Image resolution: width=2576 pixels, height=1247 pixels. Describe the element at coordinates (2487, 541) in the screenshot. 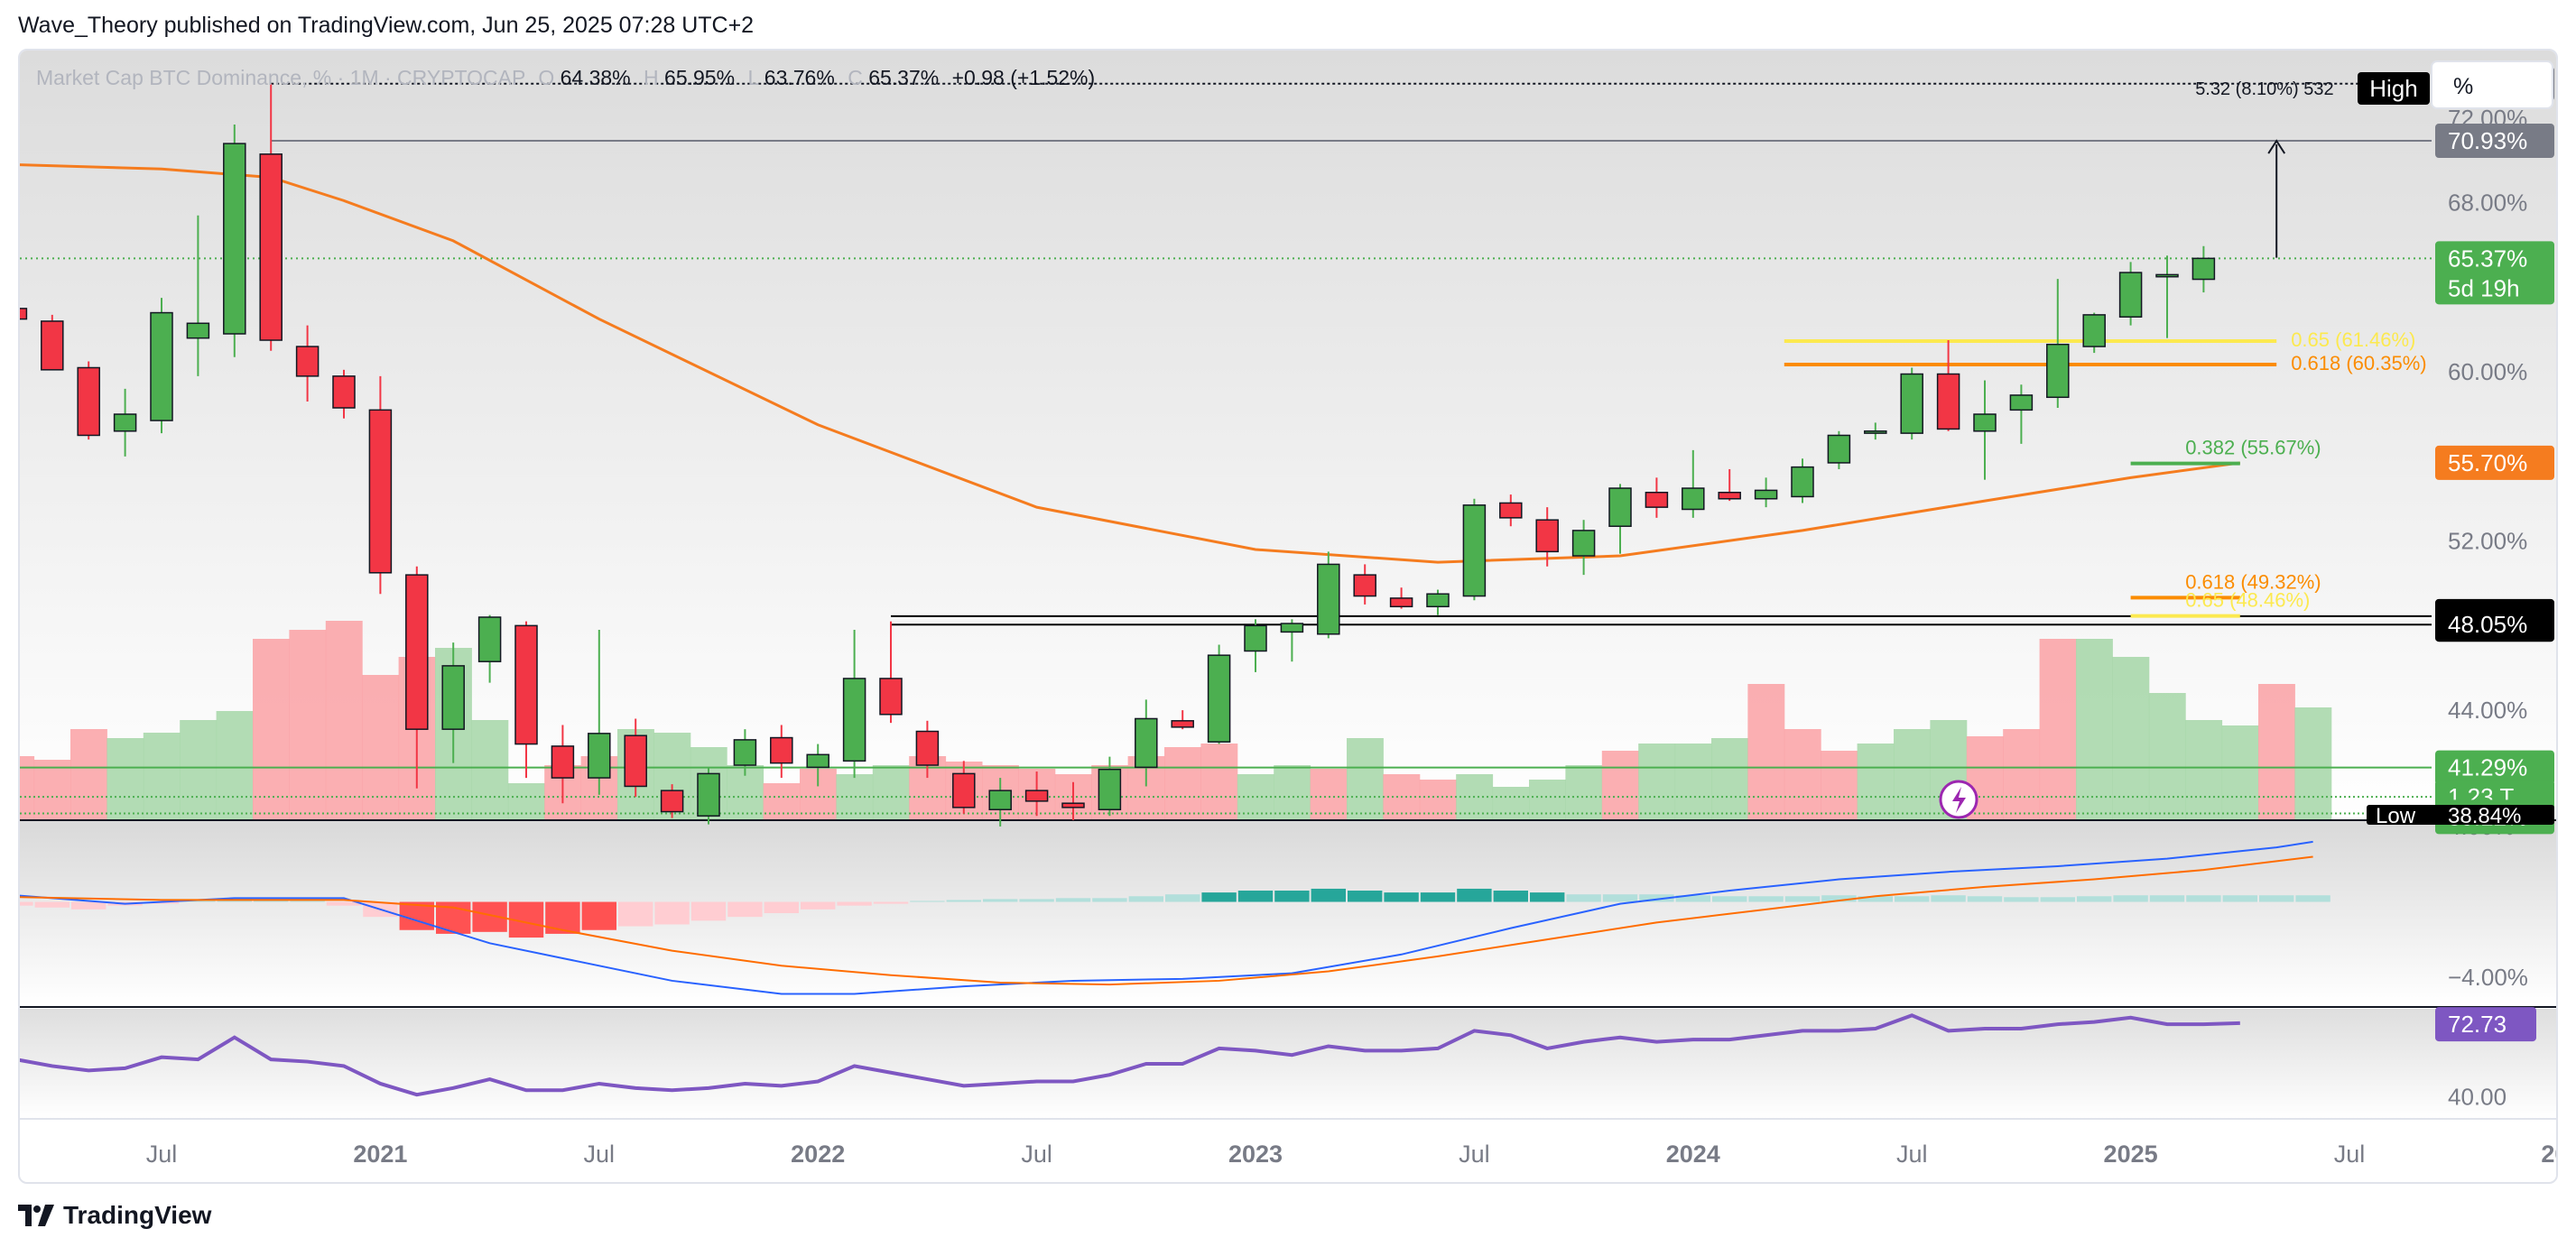

I see `price-axis-tick-label: 52.00%` at that location.